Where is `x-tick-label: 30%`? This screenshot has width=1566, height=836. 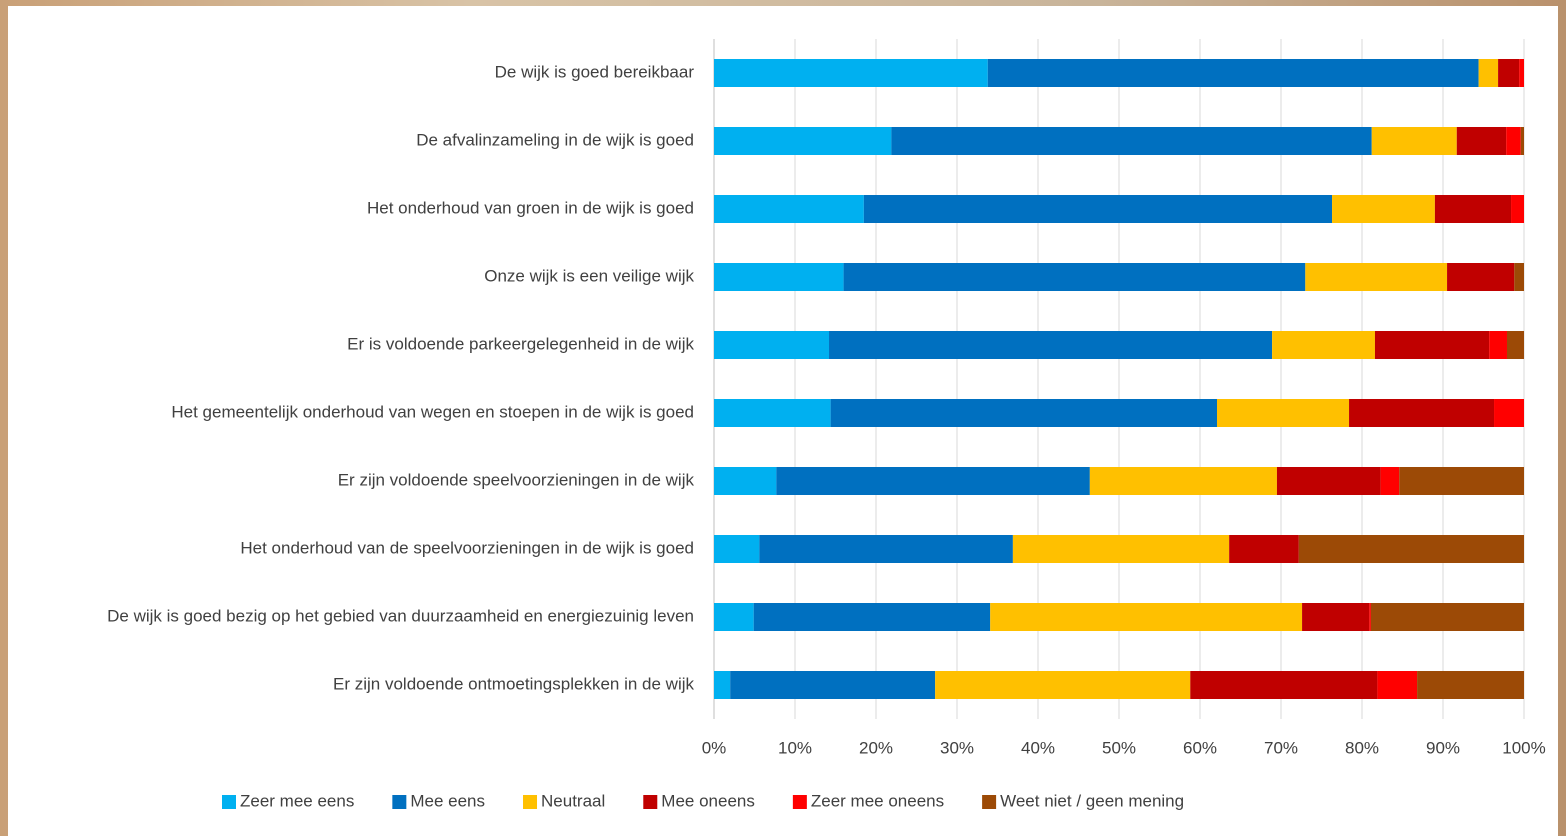
x-tick-label: 30% is located at coordinates (957, 747).